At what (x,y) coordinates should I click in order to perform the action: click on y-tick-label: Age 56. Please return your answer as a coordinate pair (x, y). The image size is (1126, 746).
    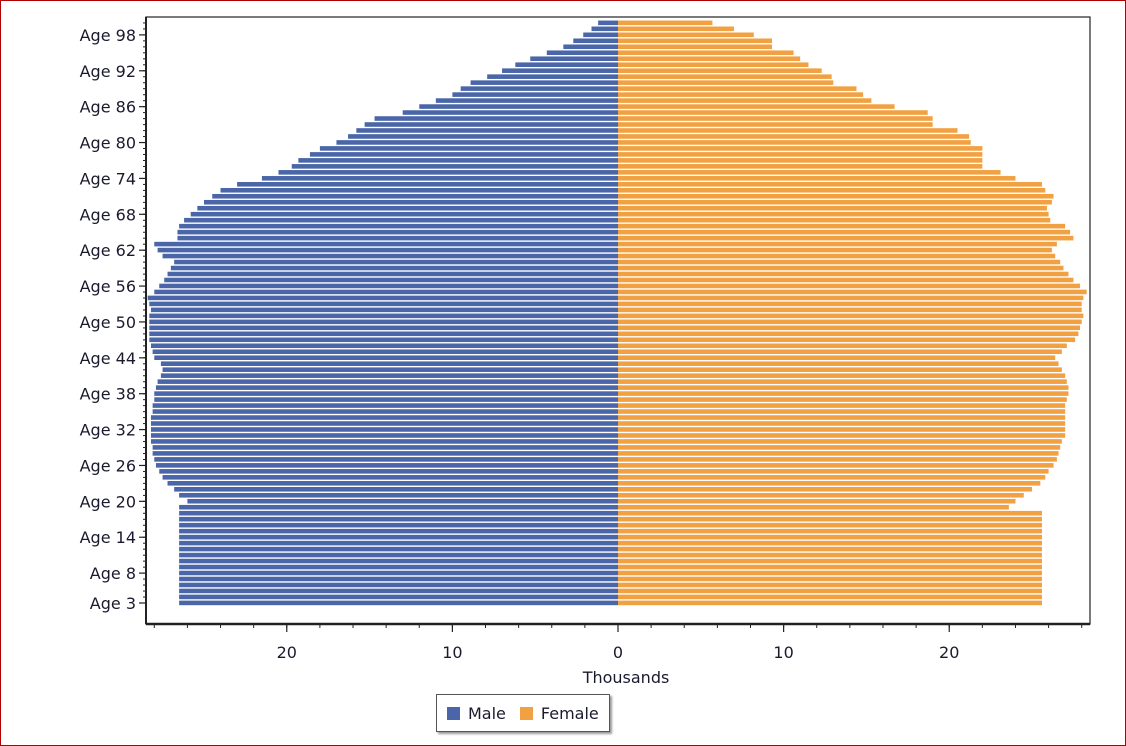
    Looking at the image, I should click on (108, 286).